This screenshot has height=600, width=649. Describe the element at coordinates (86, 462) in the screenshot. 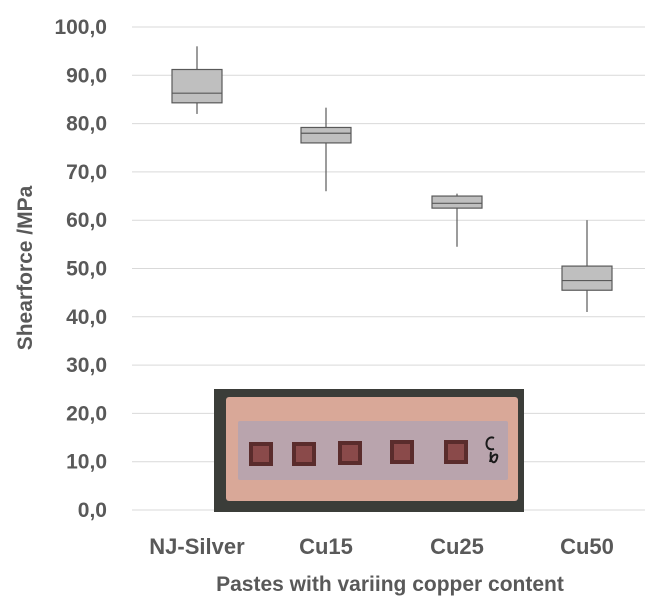

I see `y-tick-label: 10,0` at that location.